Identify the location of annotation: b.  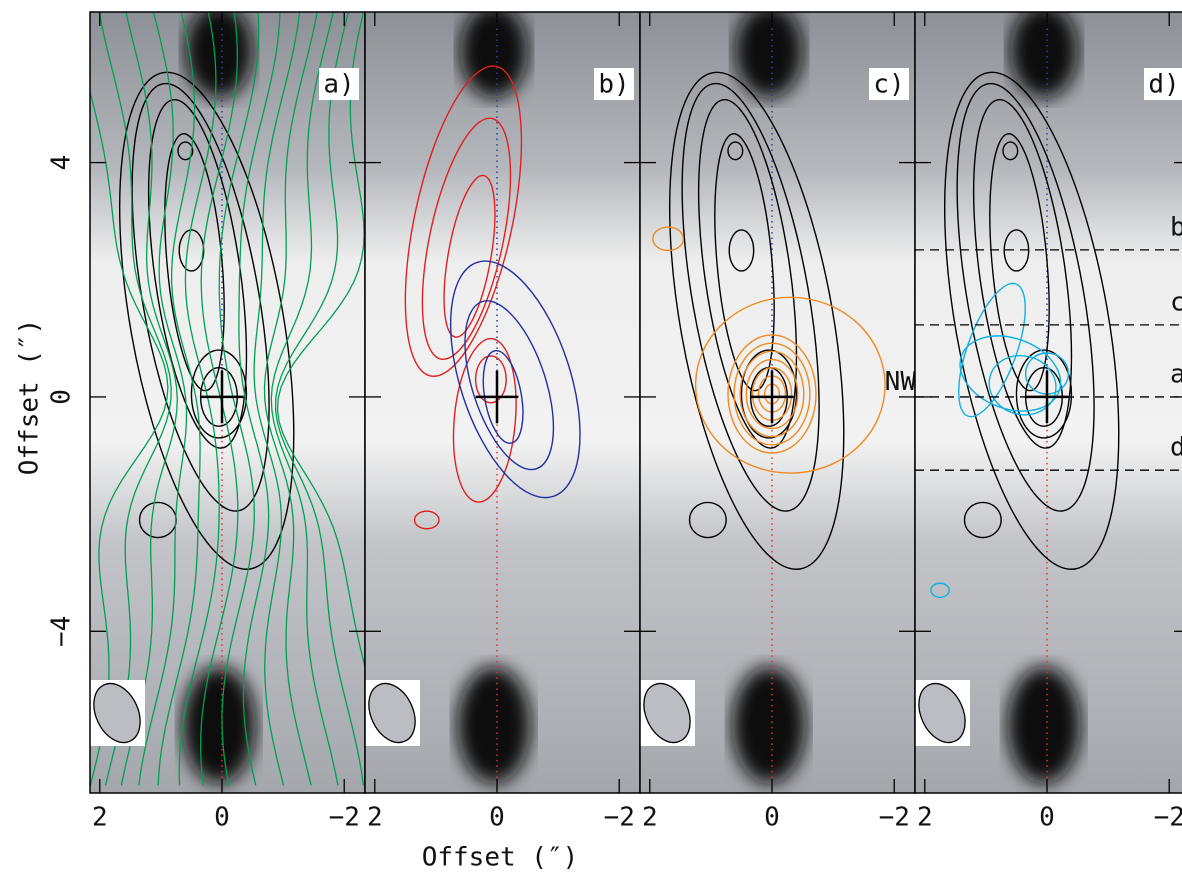
(1176, 227).